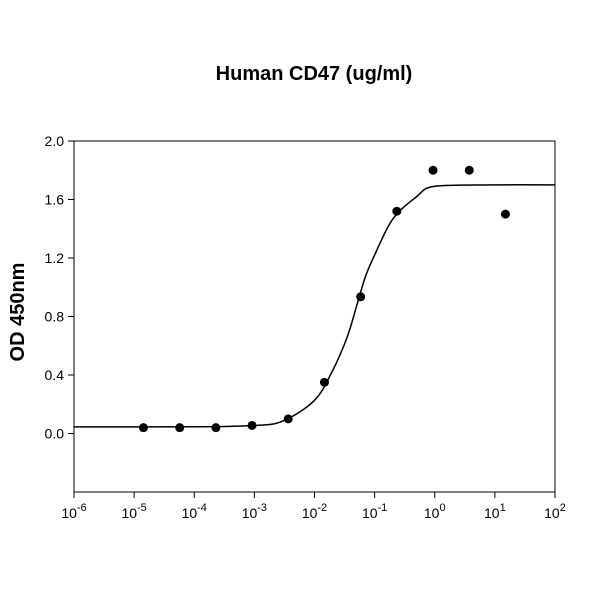 Image resolution: width=600 pixels, height=600 pixels. What do you see at coordinates (374, 511) in the screenshot?
I see `x-tick-label: 10⁻¹` at bounding box center [374, 511].